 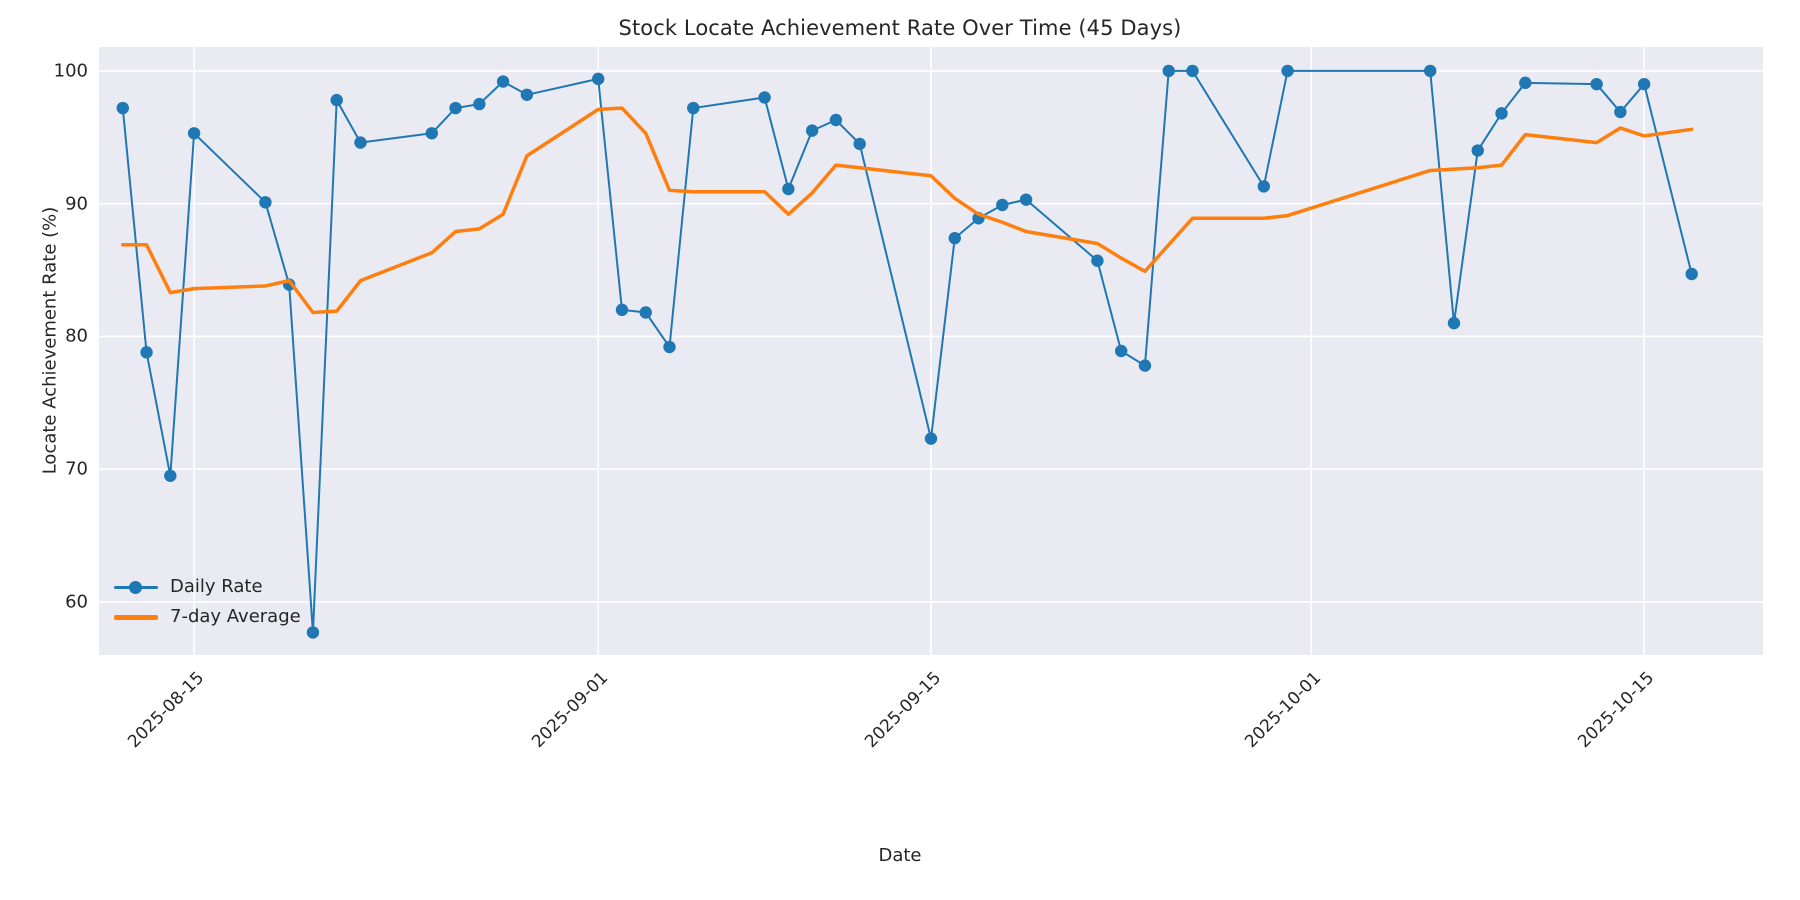 I want to click on y-tick-label: 70, so click(x=76, y=469).